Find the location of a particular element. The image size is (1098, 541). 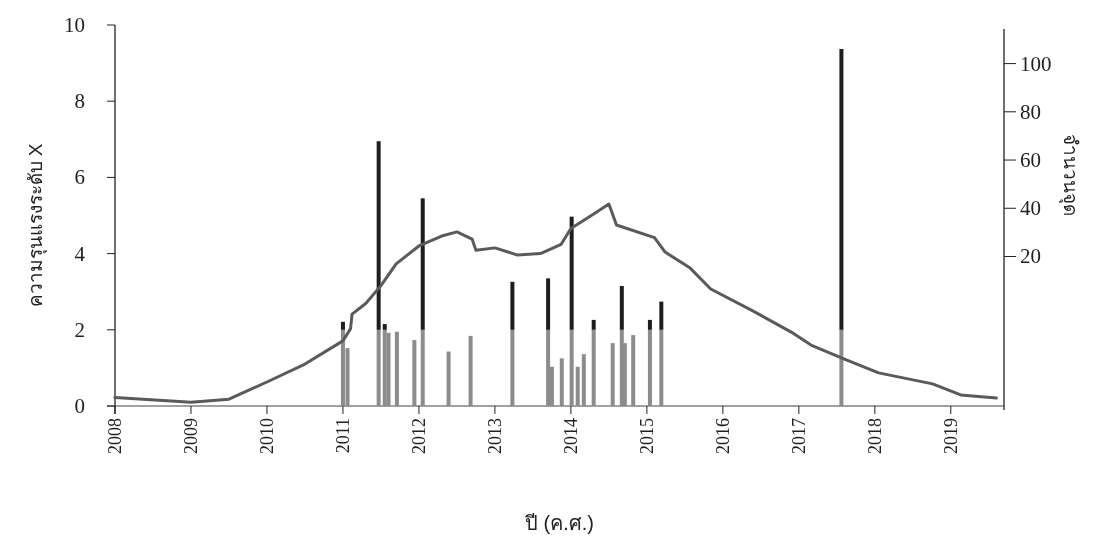

y-tick-label: 4 is located at coordinates (80, 253).